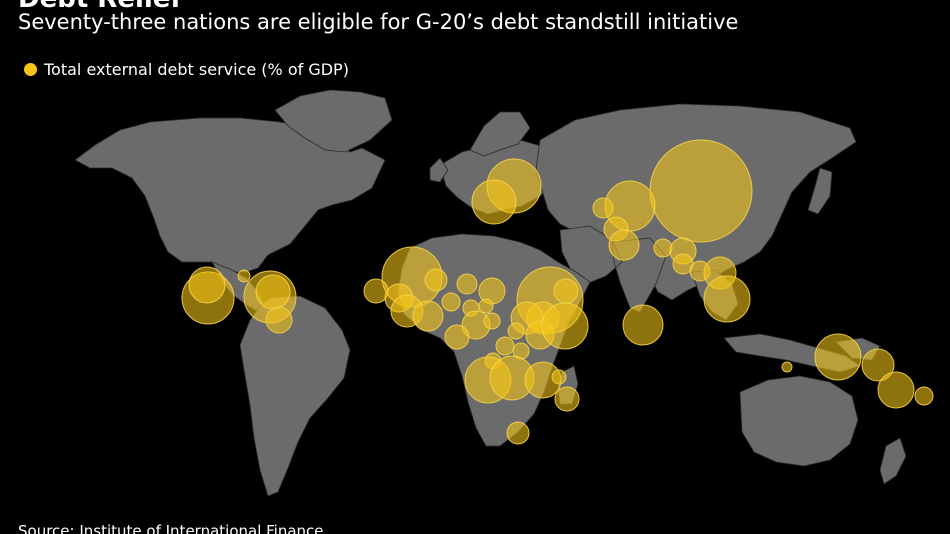 The height and width of the screenshot is (534, 950). What do you see at coordinates (230, 195) in the screenshot?
I see `north-america-landmass` at bounding box center [230, 195].